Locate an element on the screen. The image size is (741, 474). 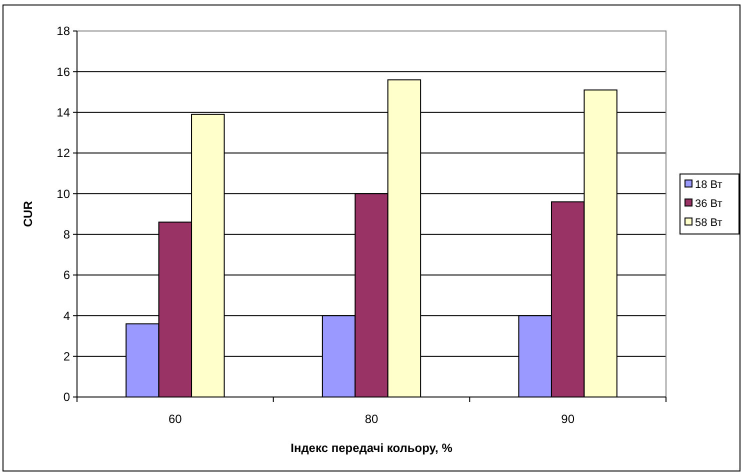
x-axis-title: Індекс передачі кольору, % is located at coordinates (371, 448).